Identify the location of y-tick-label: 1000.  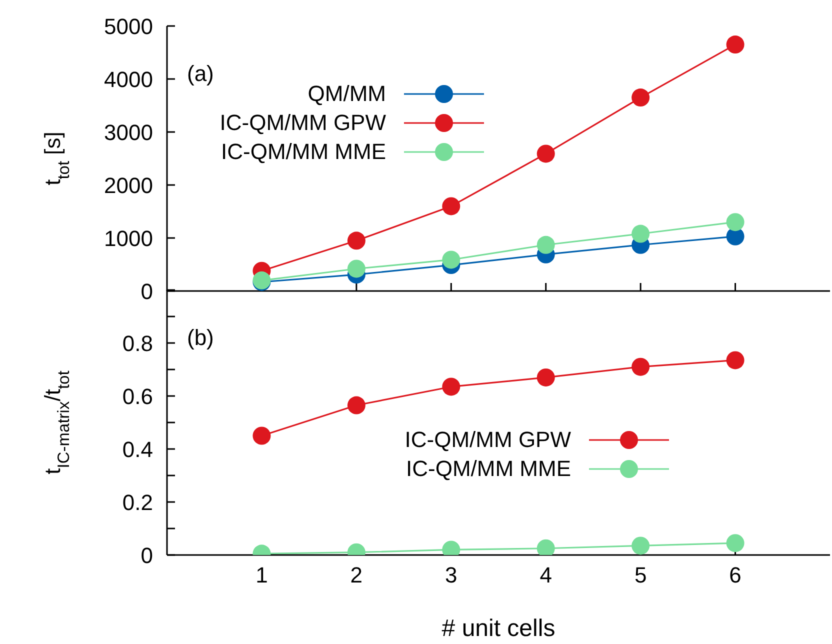
(128, 238).